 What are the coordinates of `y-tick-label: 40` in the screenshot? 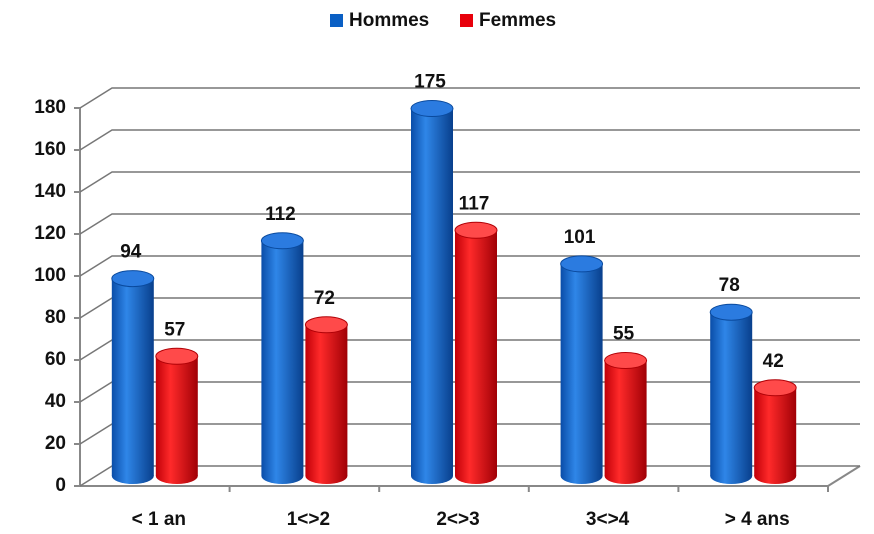 It's located at (55, 401).